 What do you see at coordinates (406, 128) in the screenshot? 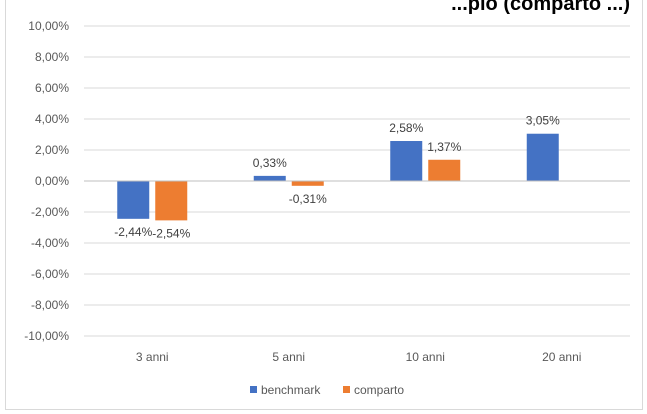
I see `data-label: 2,58%` at bounding box center [406, 128].